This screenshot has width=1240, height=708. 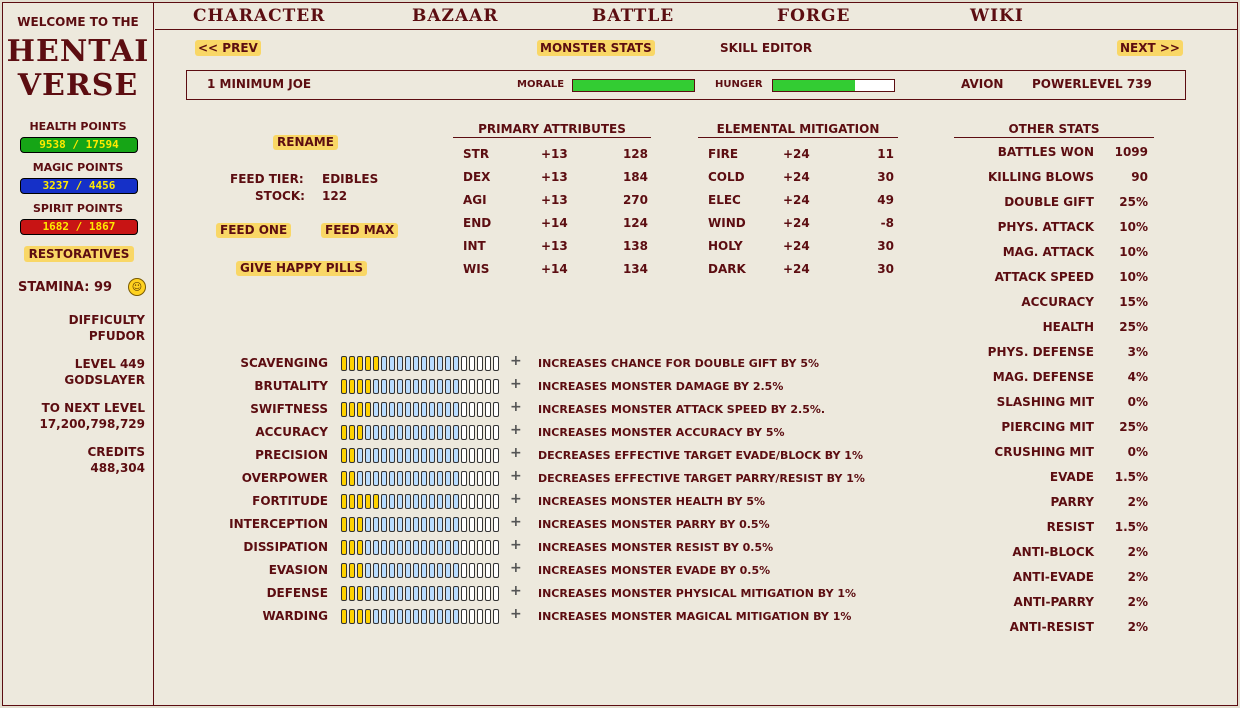 I want to click on monster-stats-tab: Monster Stats, so click(x=596, y=48).